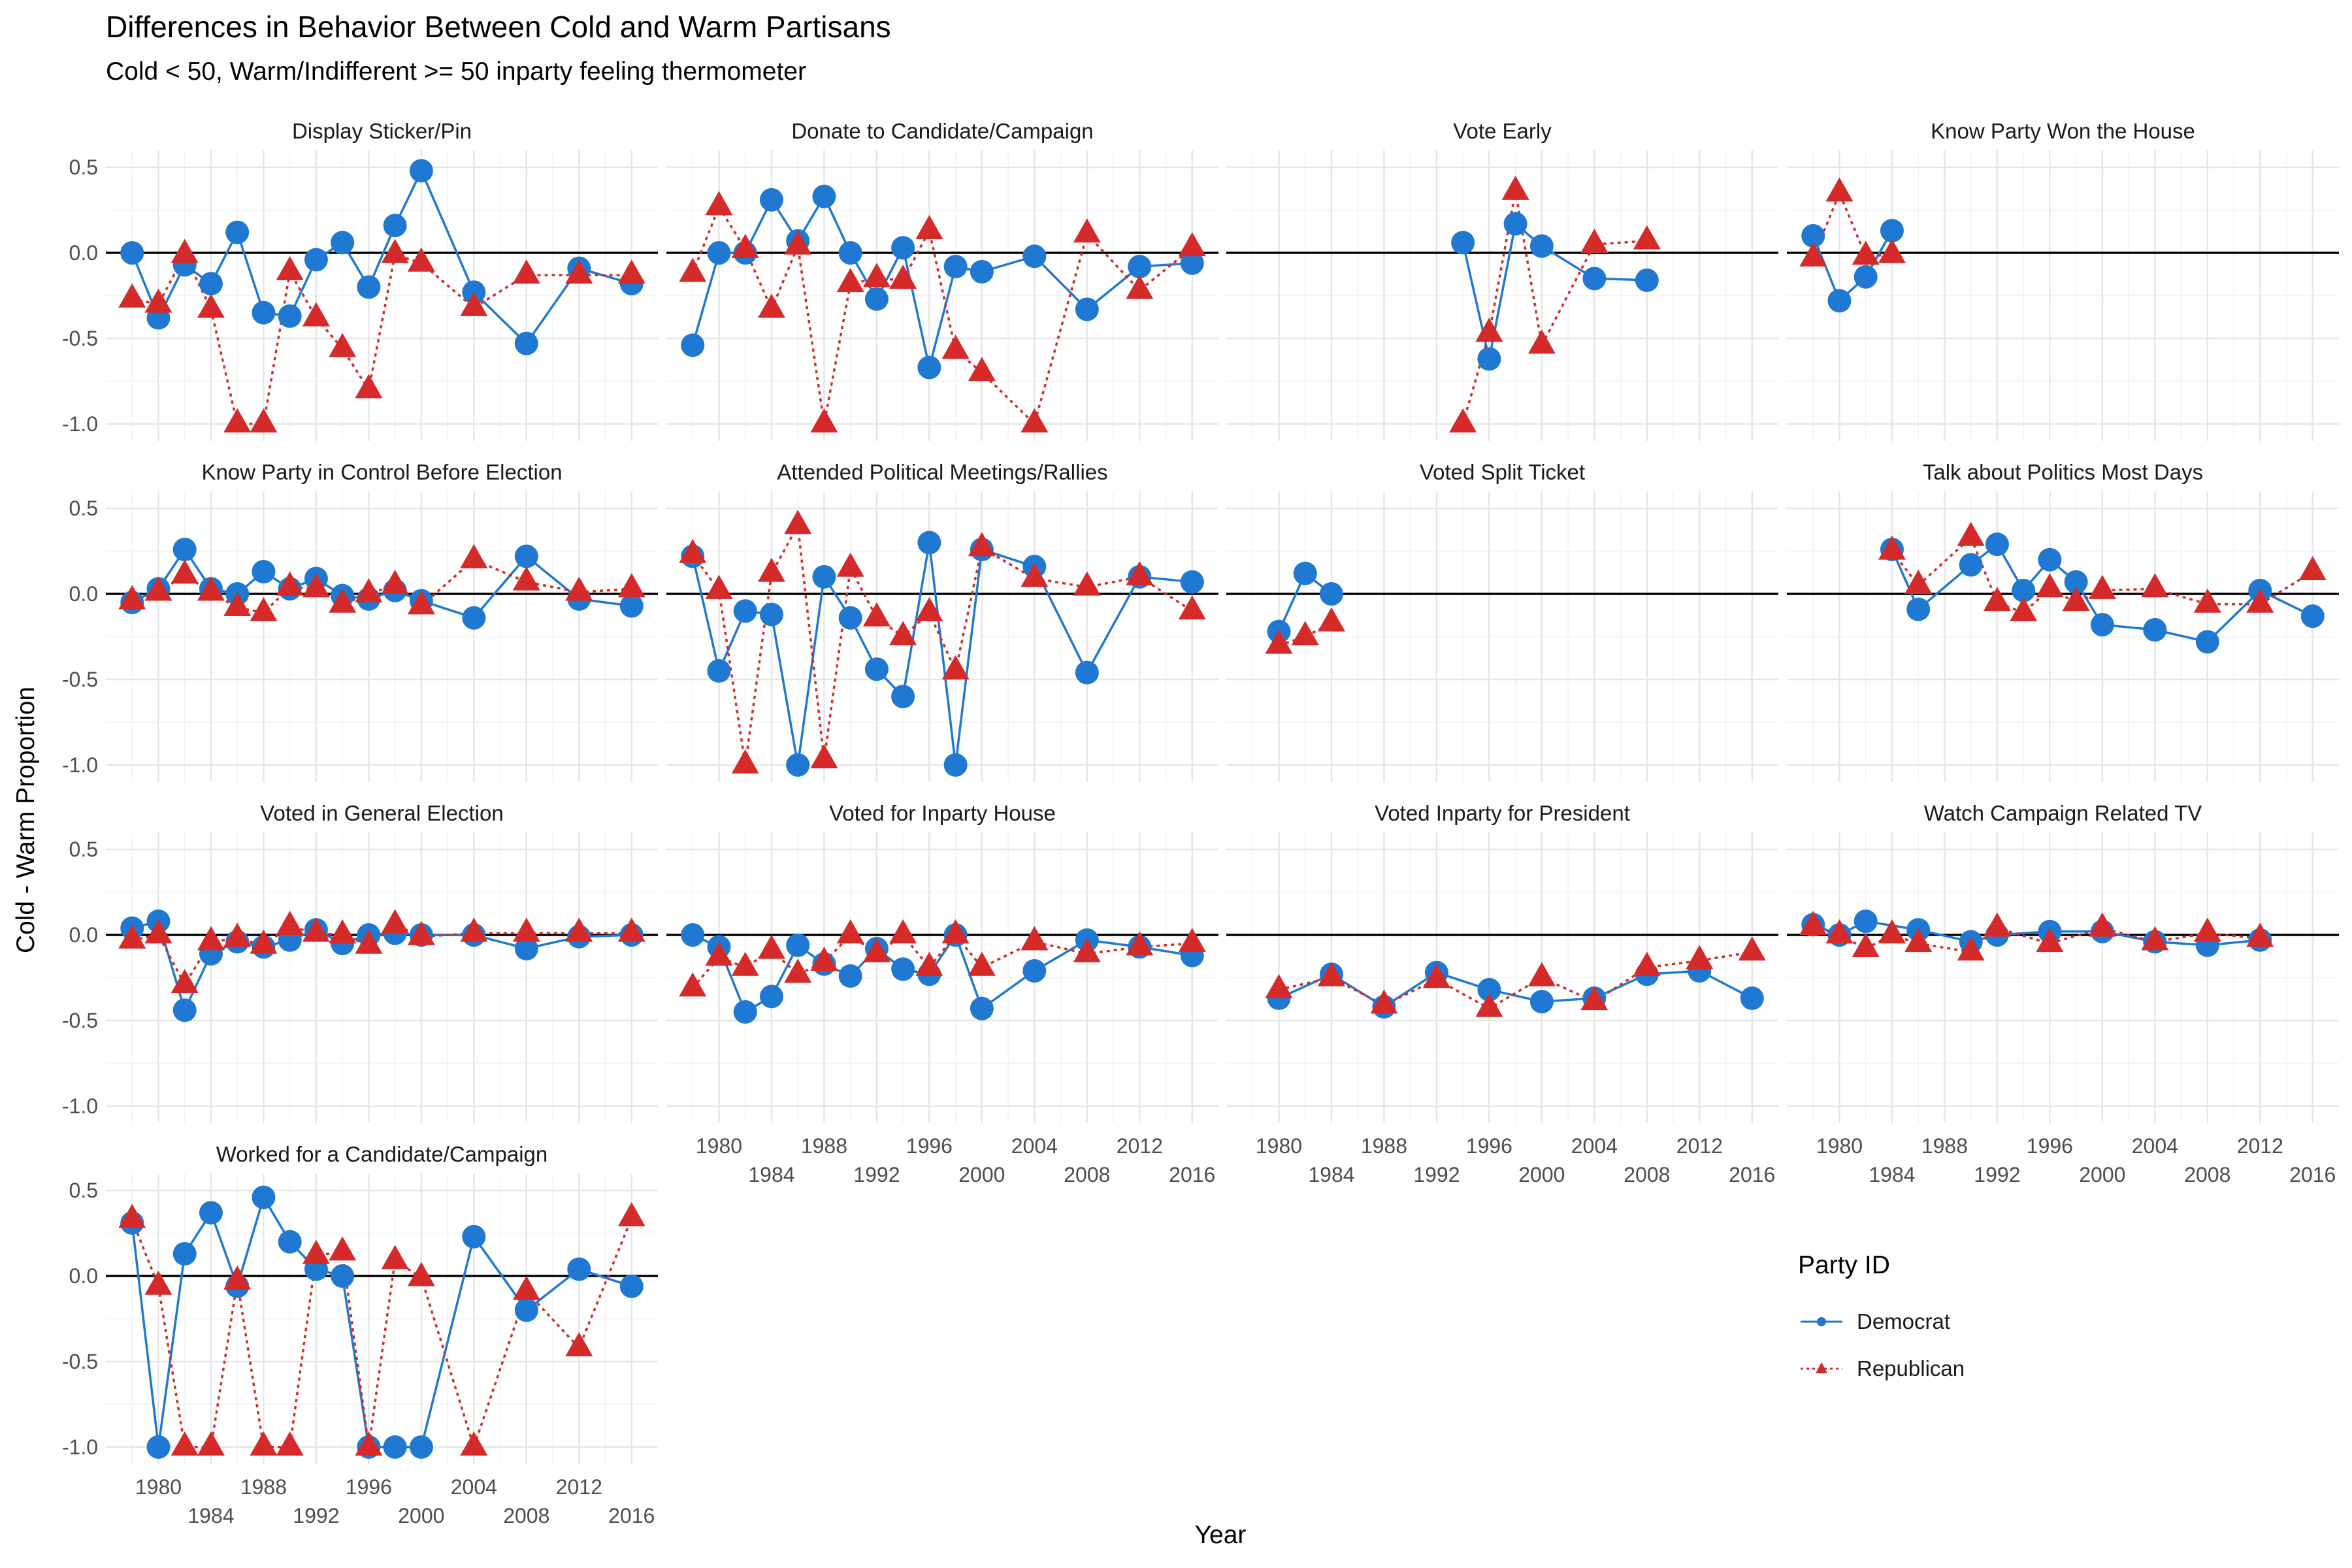 The image size is (2352, 1568). I want to click on x-tick-label: 2004, so click(1034, 1146).